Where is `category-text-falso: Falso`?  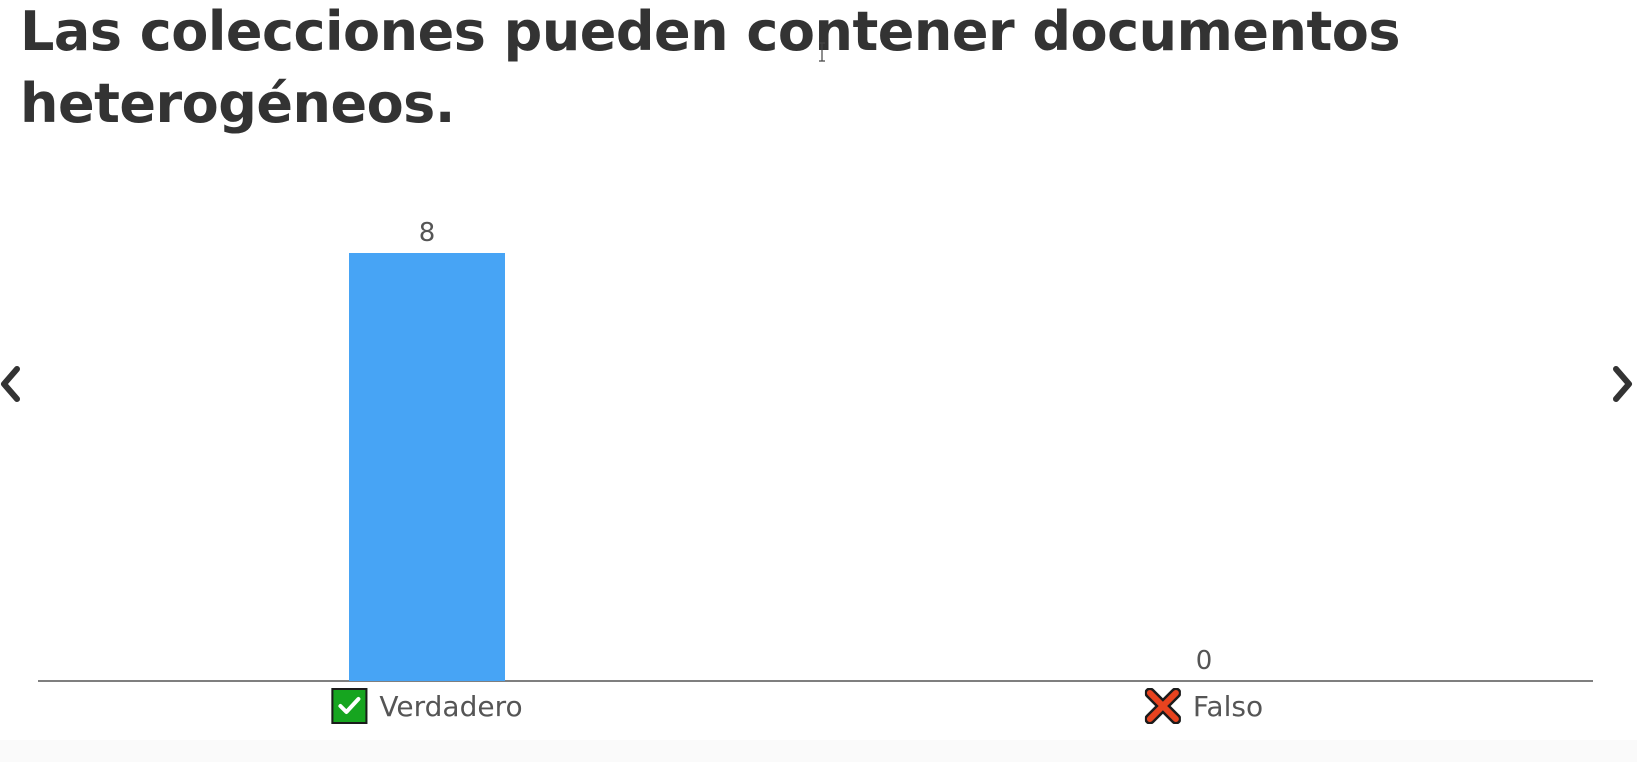
category-text-falso: Falso is located at coordinates (1228, 706).